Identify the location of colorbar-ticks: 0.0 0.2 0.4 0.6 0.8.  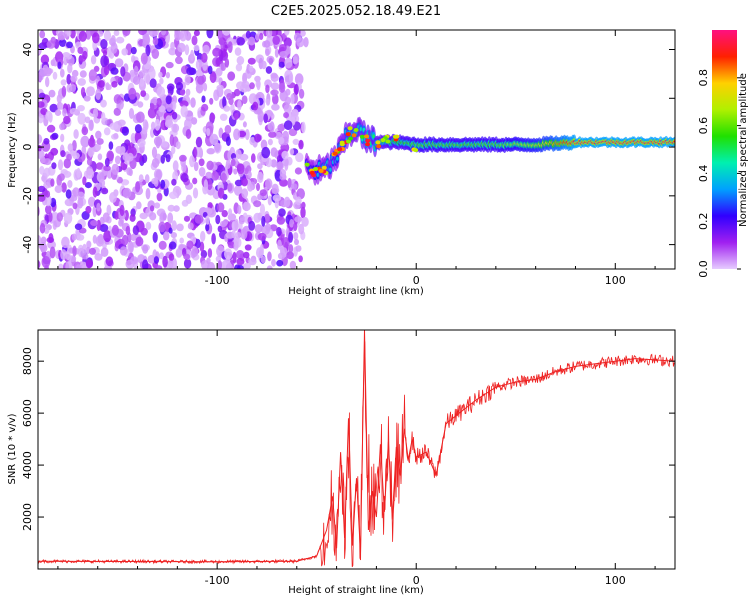
(719, 173).